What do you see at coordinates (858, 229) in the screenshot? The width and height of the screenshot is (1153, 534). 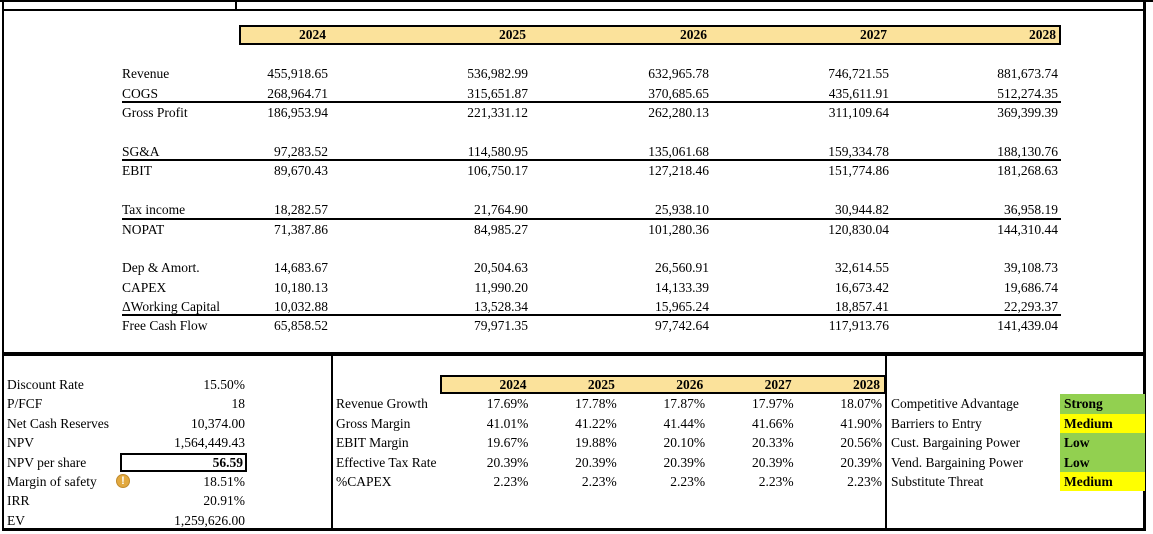 I see `value-cell: 120,830.04` at bounding box center [858, 229].